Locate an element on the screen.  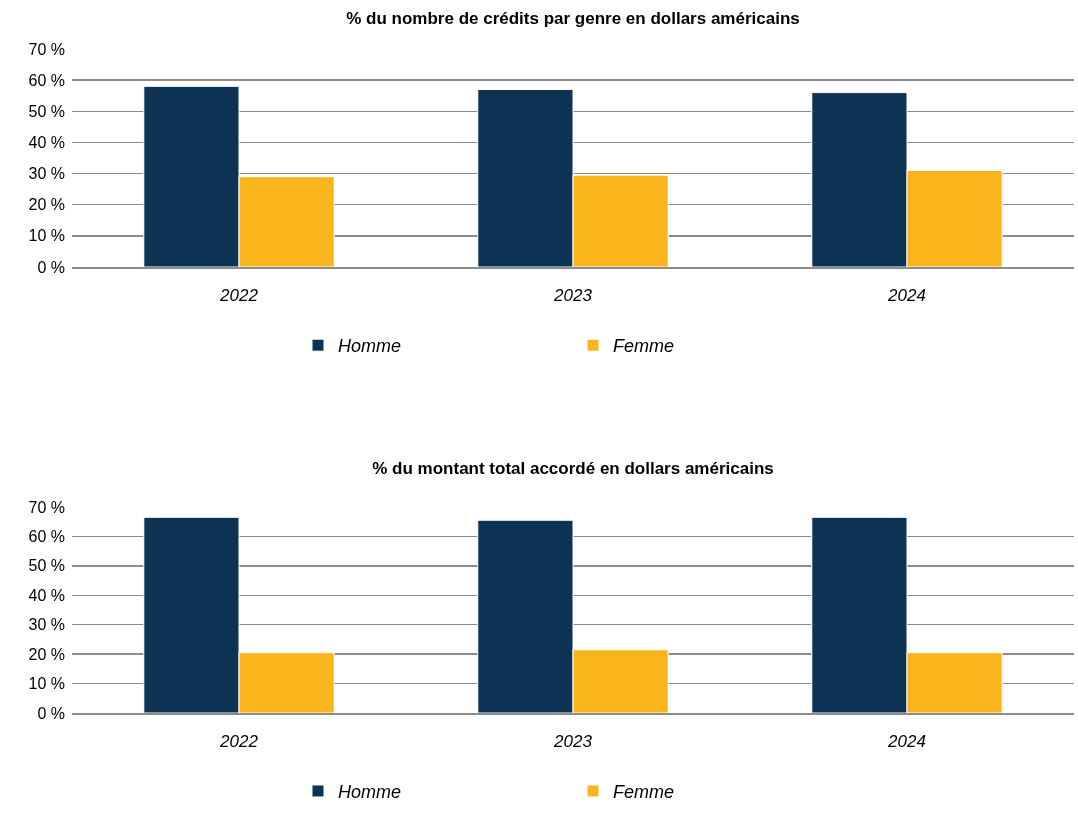
chart-title: % du nombre de crédits par genre en dollars américains is located at coordinates (573, 18).